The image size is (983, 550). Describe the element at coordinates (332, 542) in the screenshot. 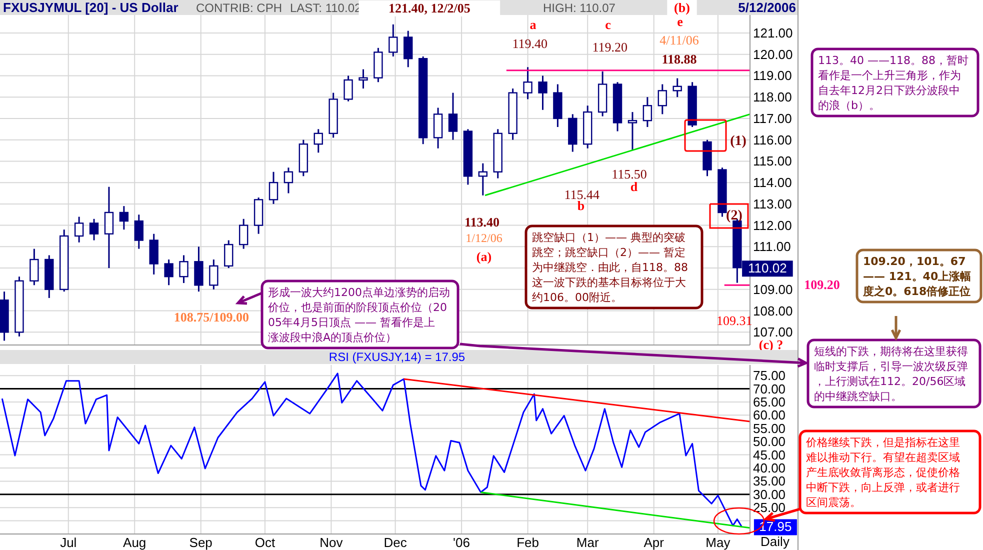

I see `x-tick-label: Nov` at that location.